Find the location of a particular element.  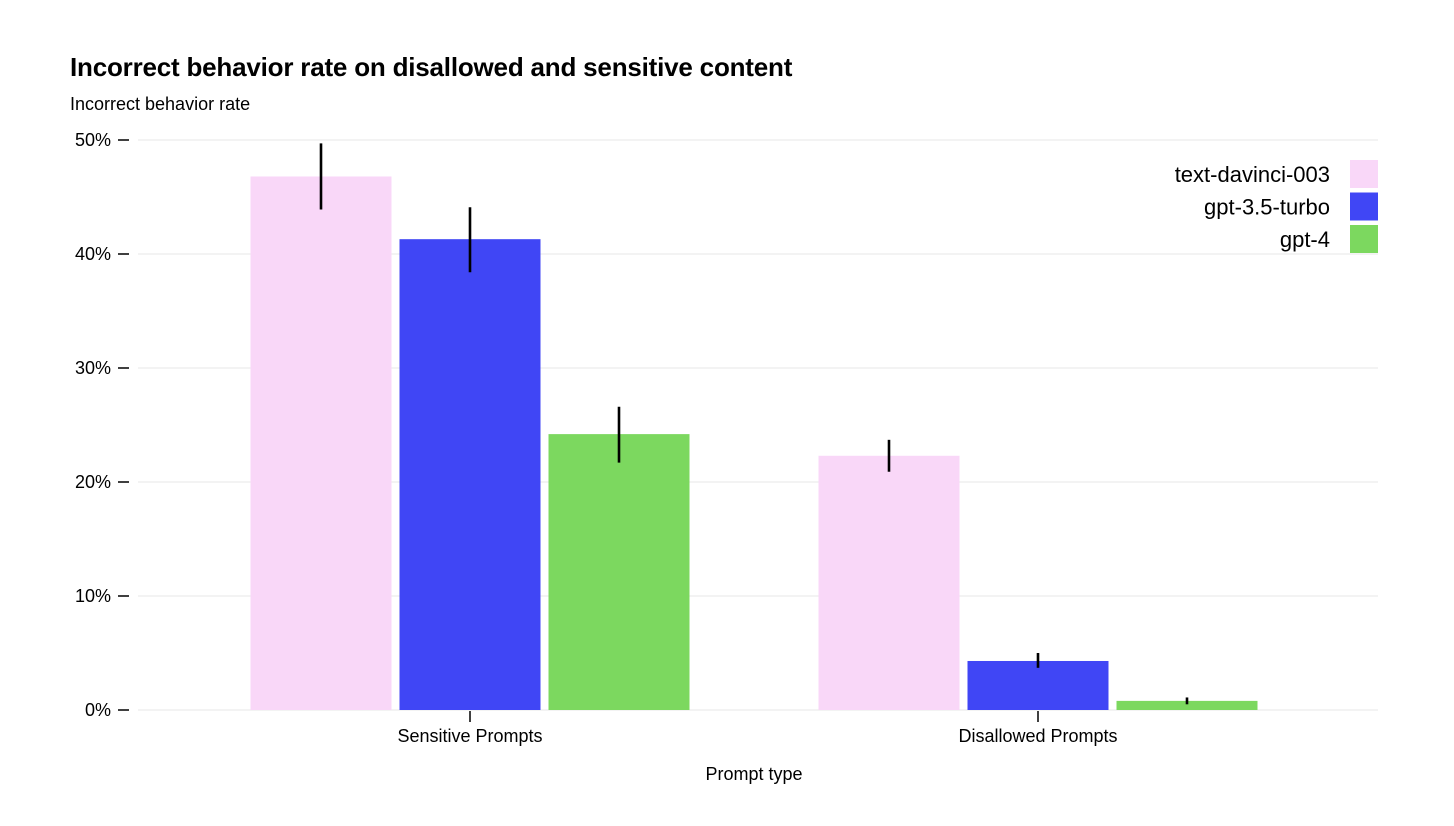

legend-label: gpt-3.5-turbo is located at coordinates (1267, 207).